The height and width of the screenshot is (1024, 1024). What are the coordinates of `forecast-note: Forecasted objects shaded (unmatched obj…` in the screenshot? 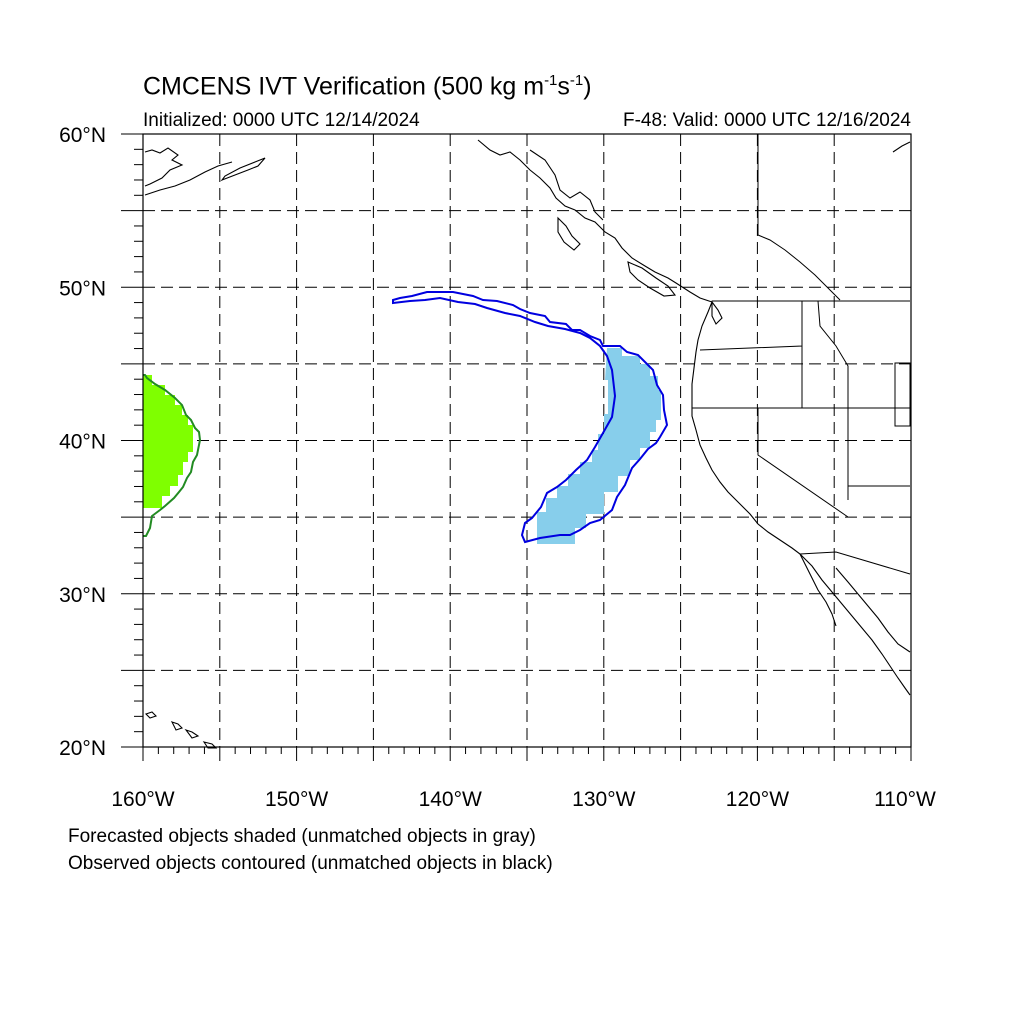 It's located at (302, 836).